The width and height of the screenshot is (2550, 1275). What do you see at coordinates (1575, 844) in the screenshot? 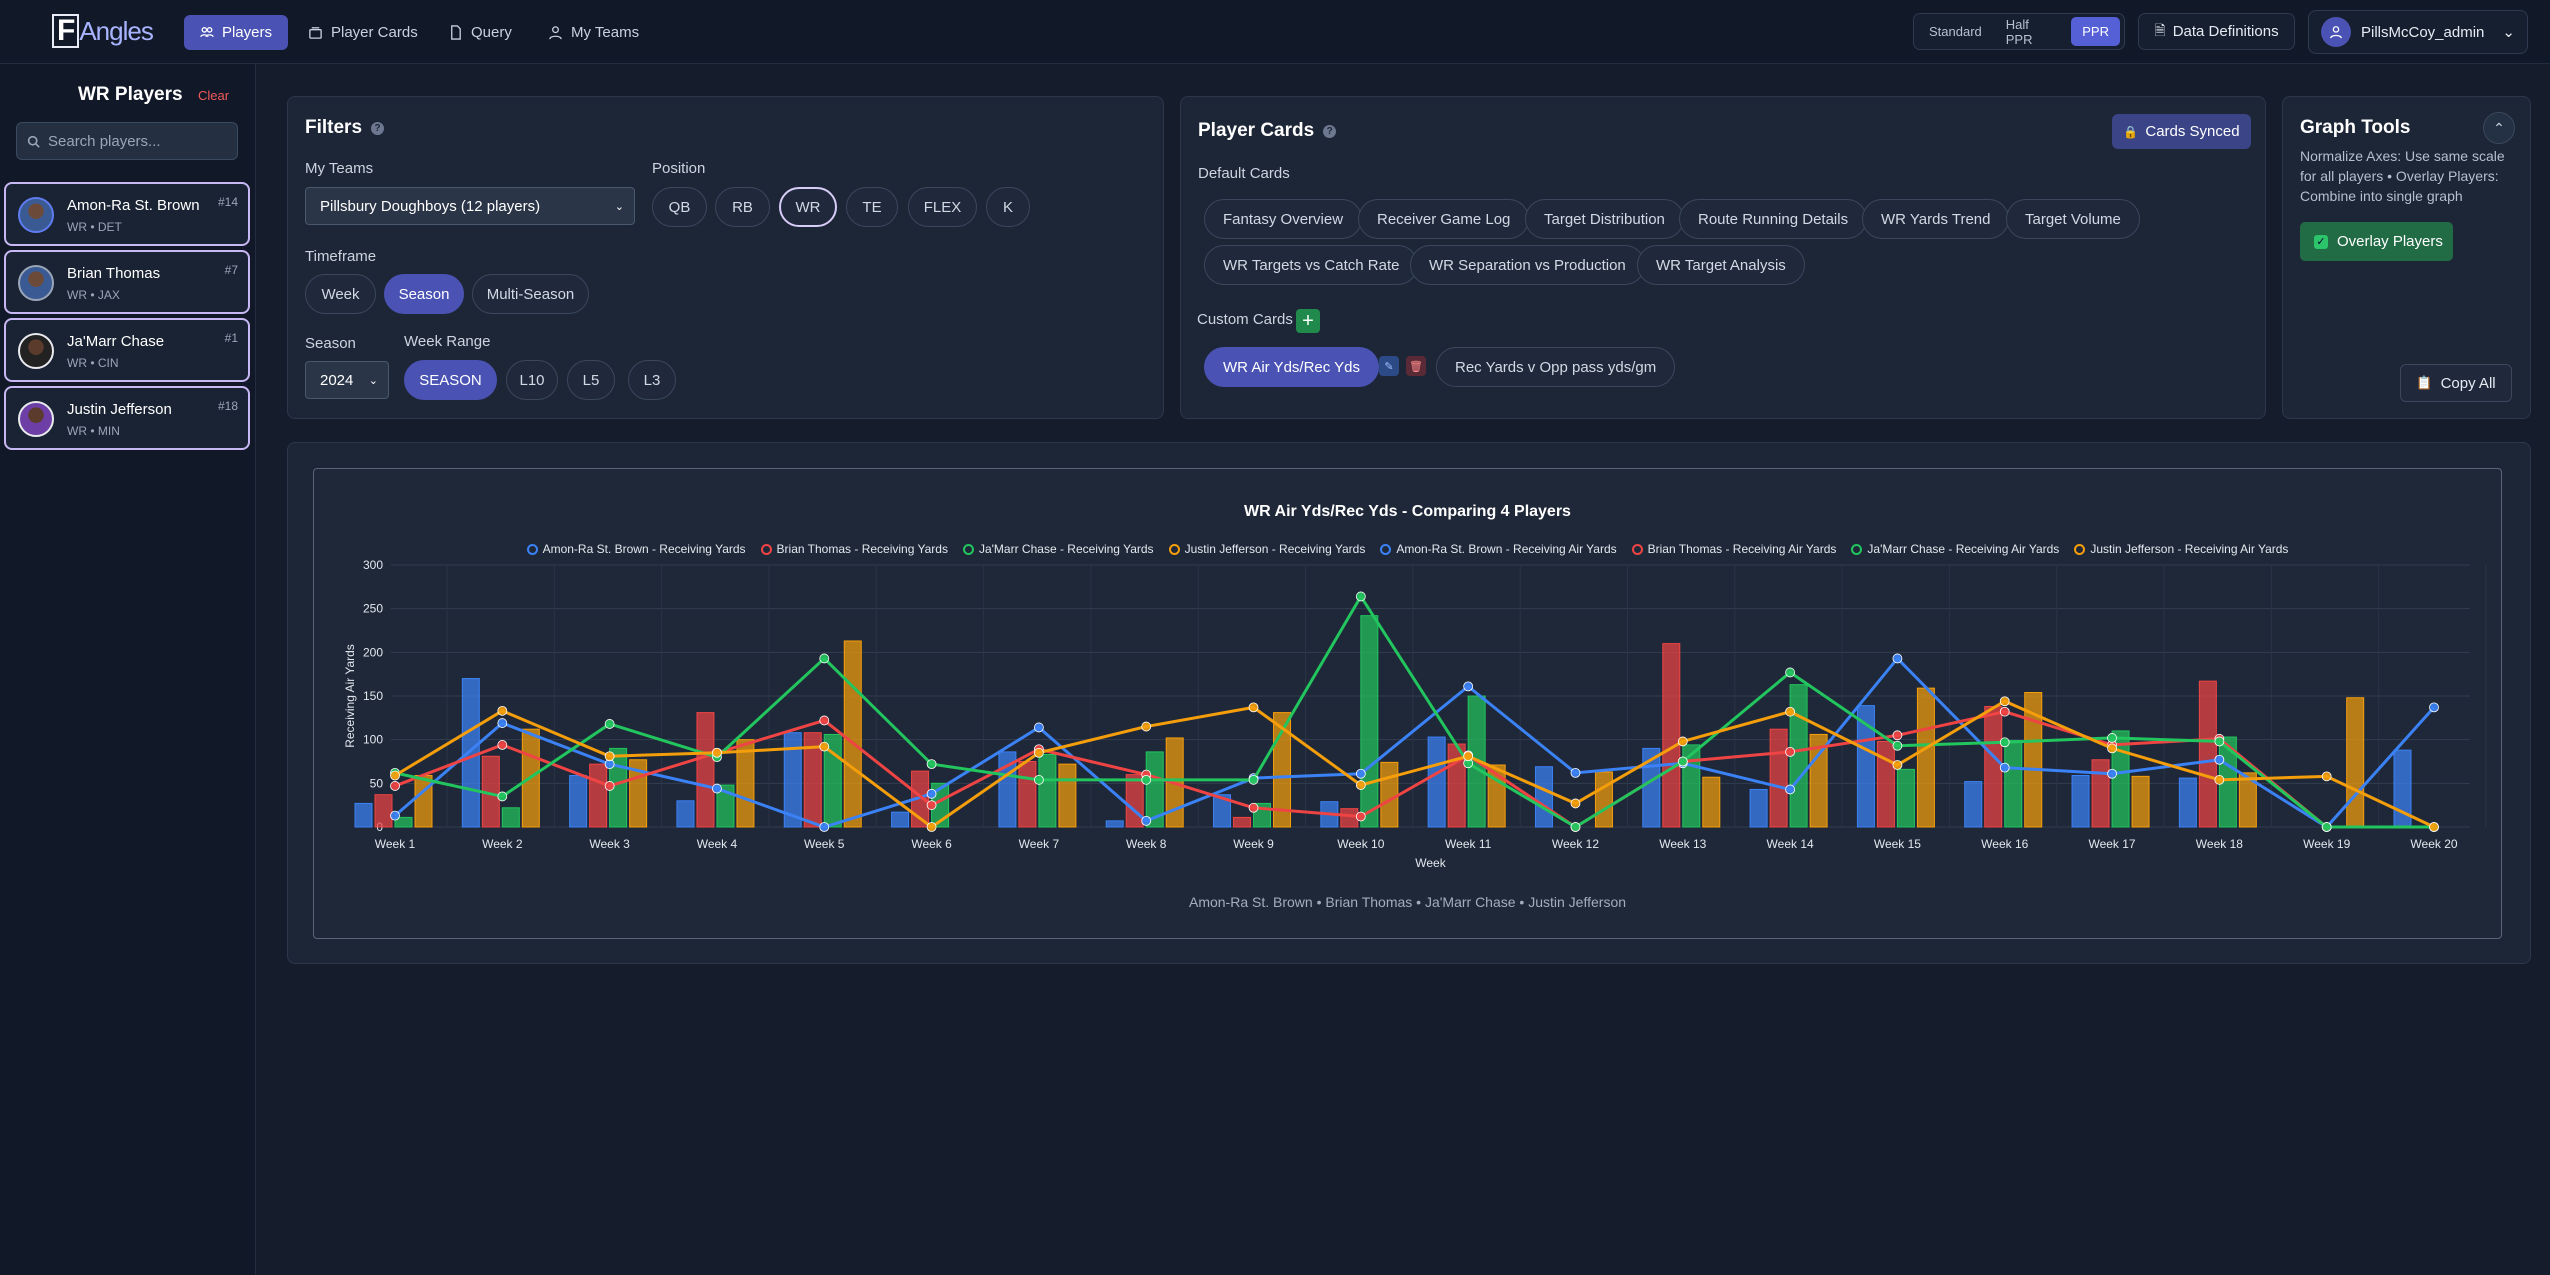
I see `x-tick-label: Week 12` at bounding box center [1575, 844].